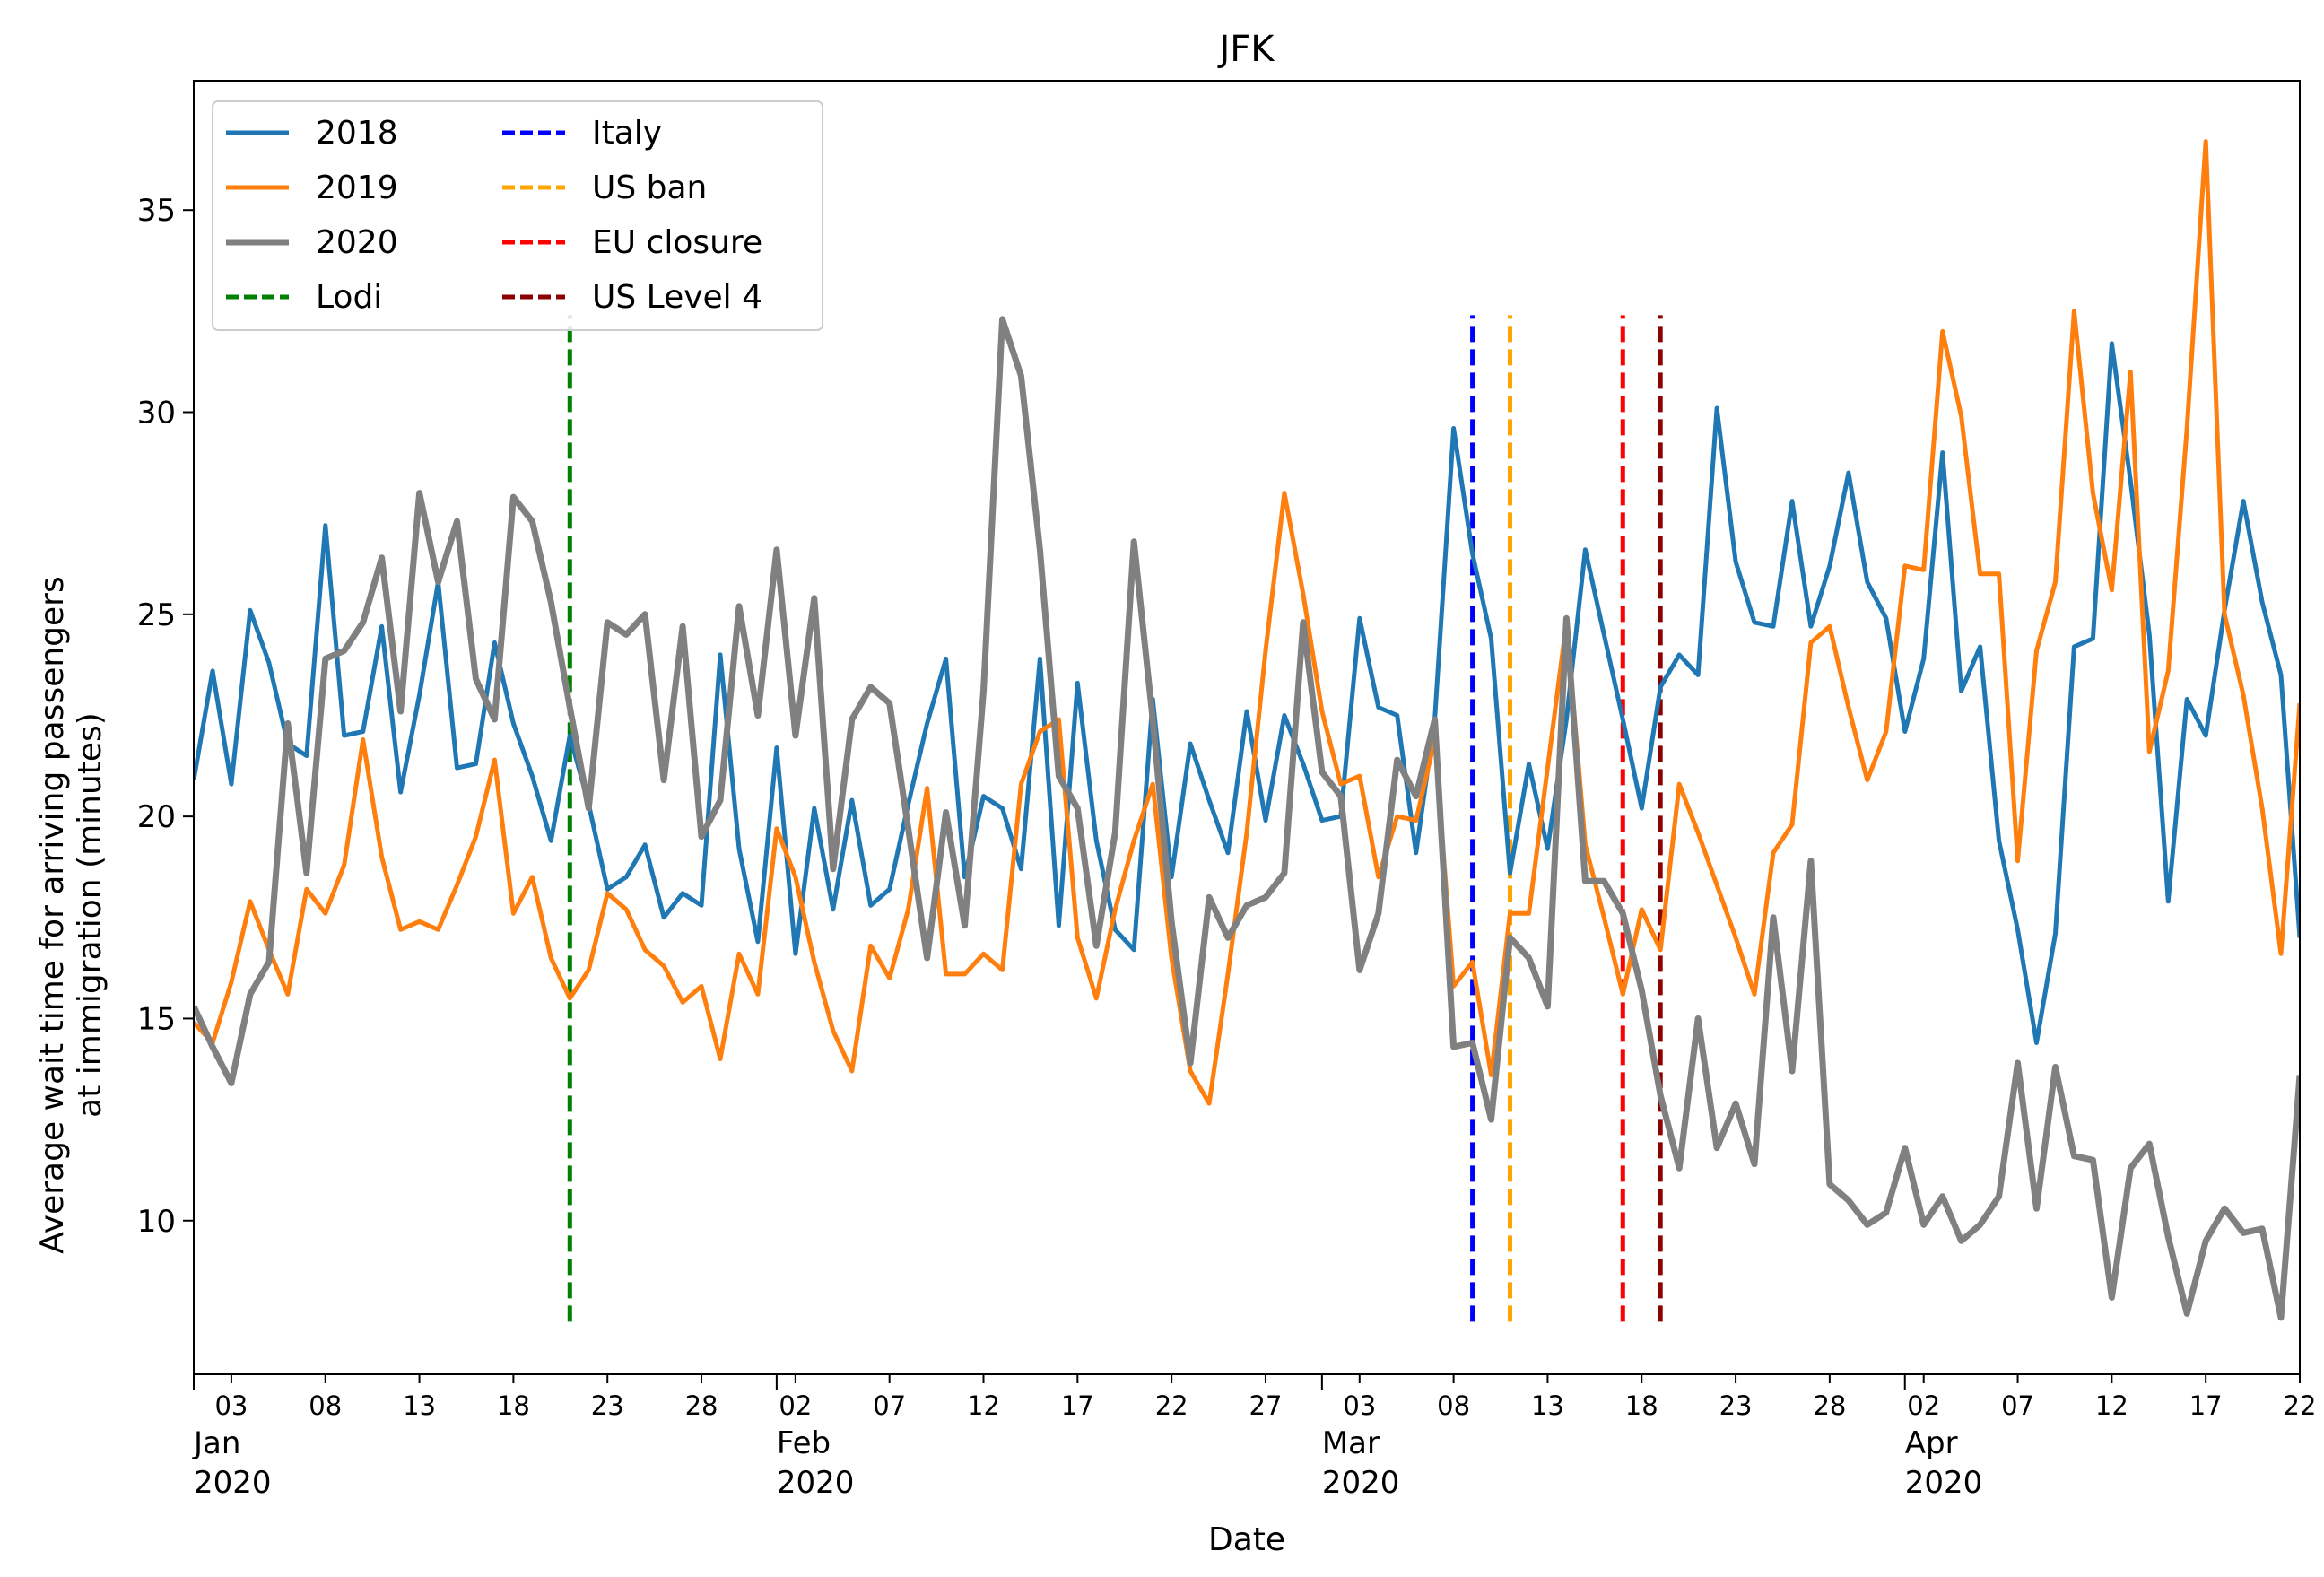  Describe the element at coordinates (357, 133) in the screenshot. I see `legend-label-2018: 2018` at that location.